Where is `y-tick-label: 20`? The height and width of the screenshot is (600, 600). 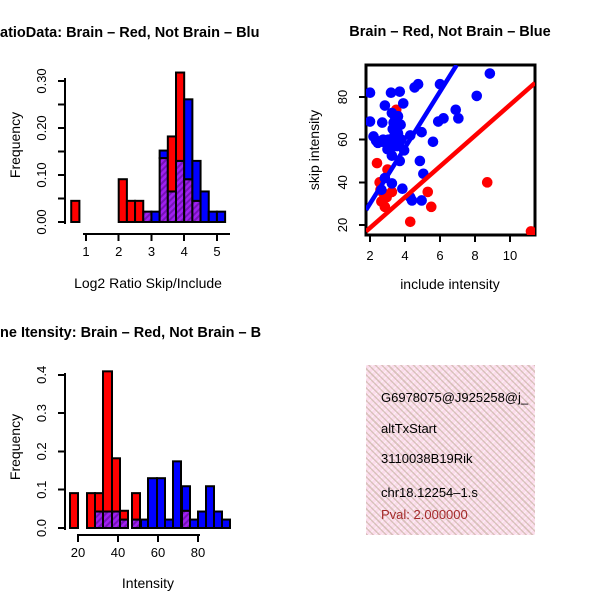 y-tick-label: 20 is located at coordinates (342, 225).